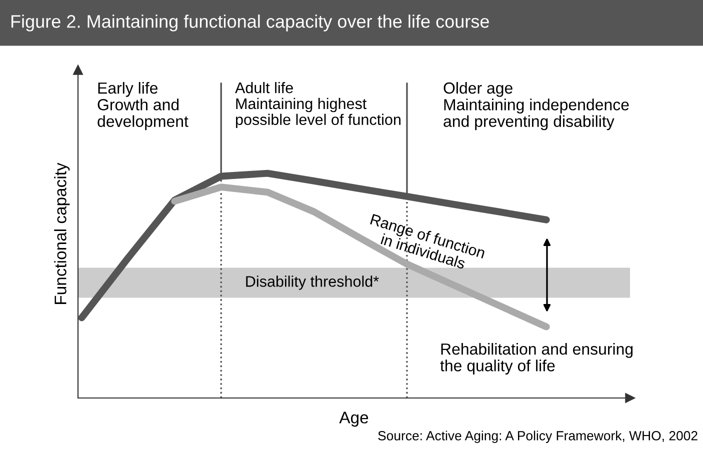 This screenshot has width=703, height=458. I want to click on y-axis-title: Functional capacity, so click(62, 233).